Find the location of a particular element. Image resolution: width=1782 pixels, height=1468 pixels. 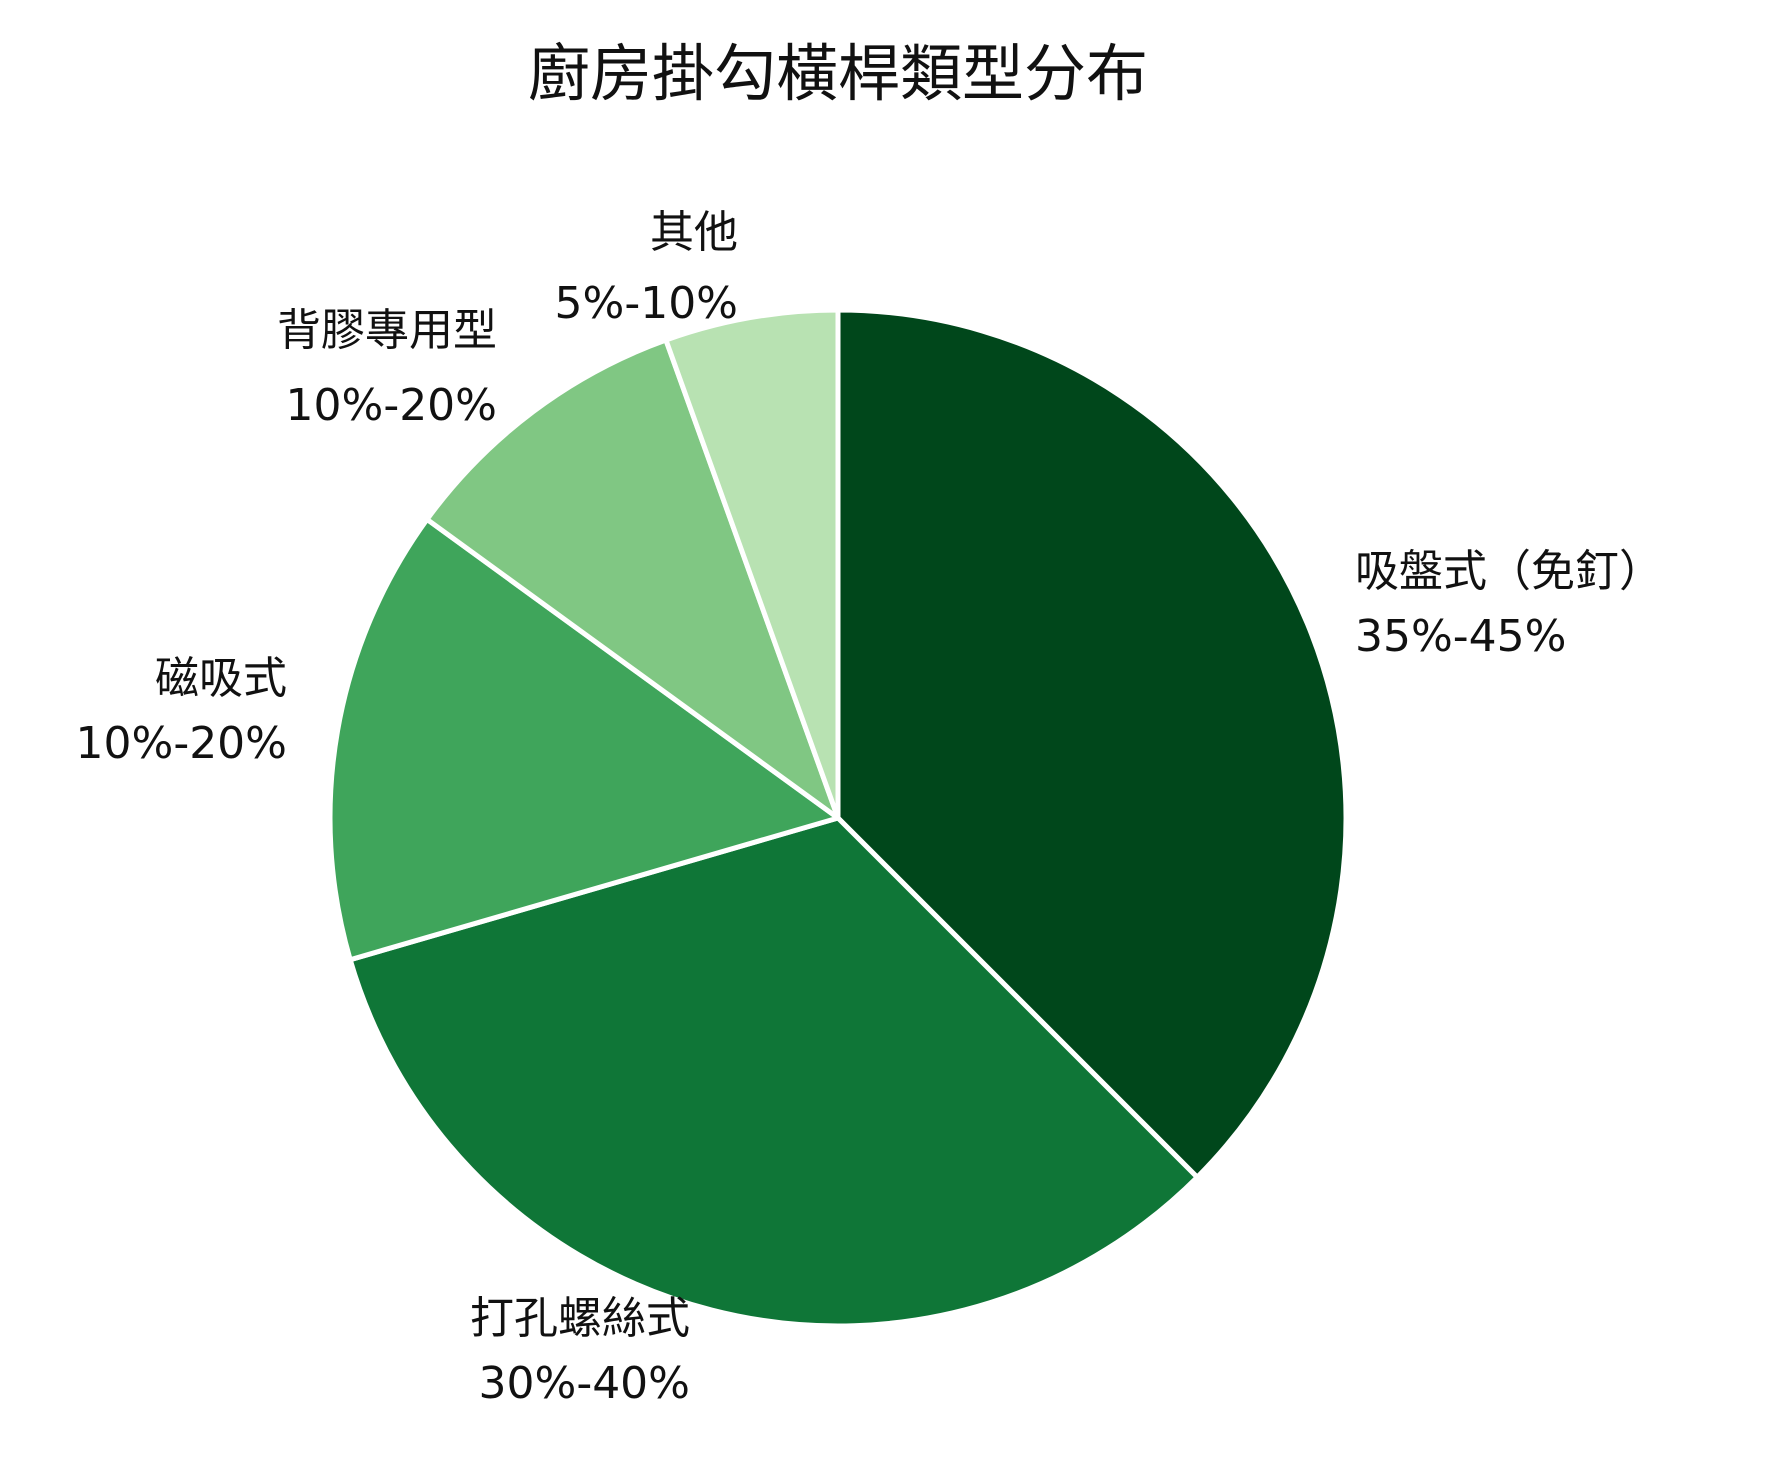

chart-title: 廚房掛勾橫桿類型分布 is located at coordinates (838, 73).